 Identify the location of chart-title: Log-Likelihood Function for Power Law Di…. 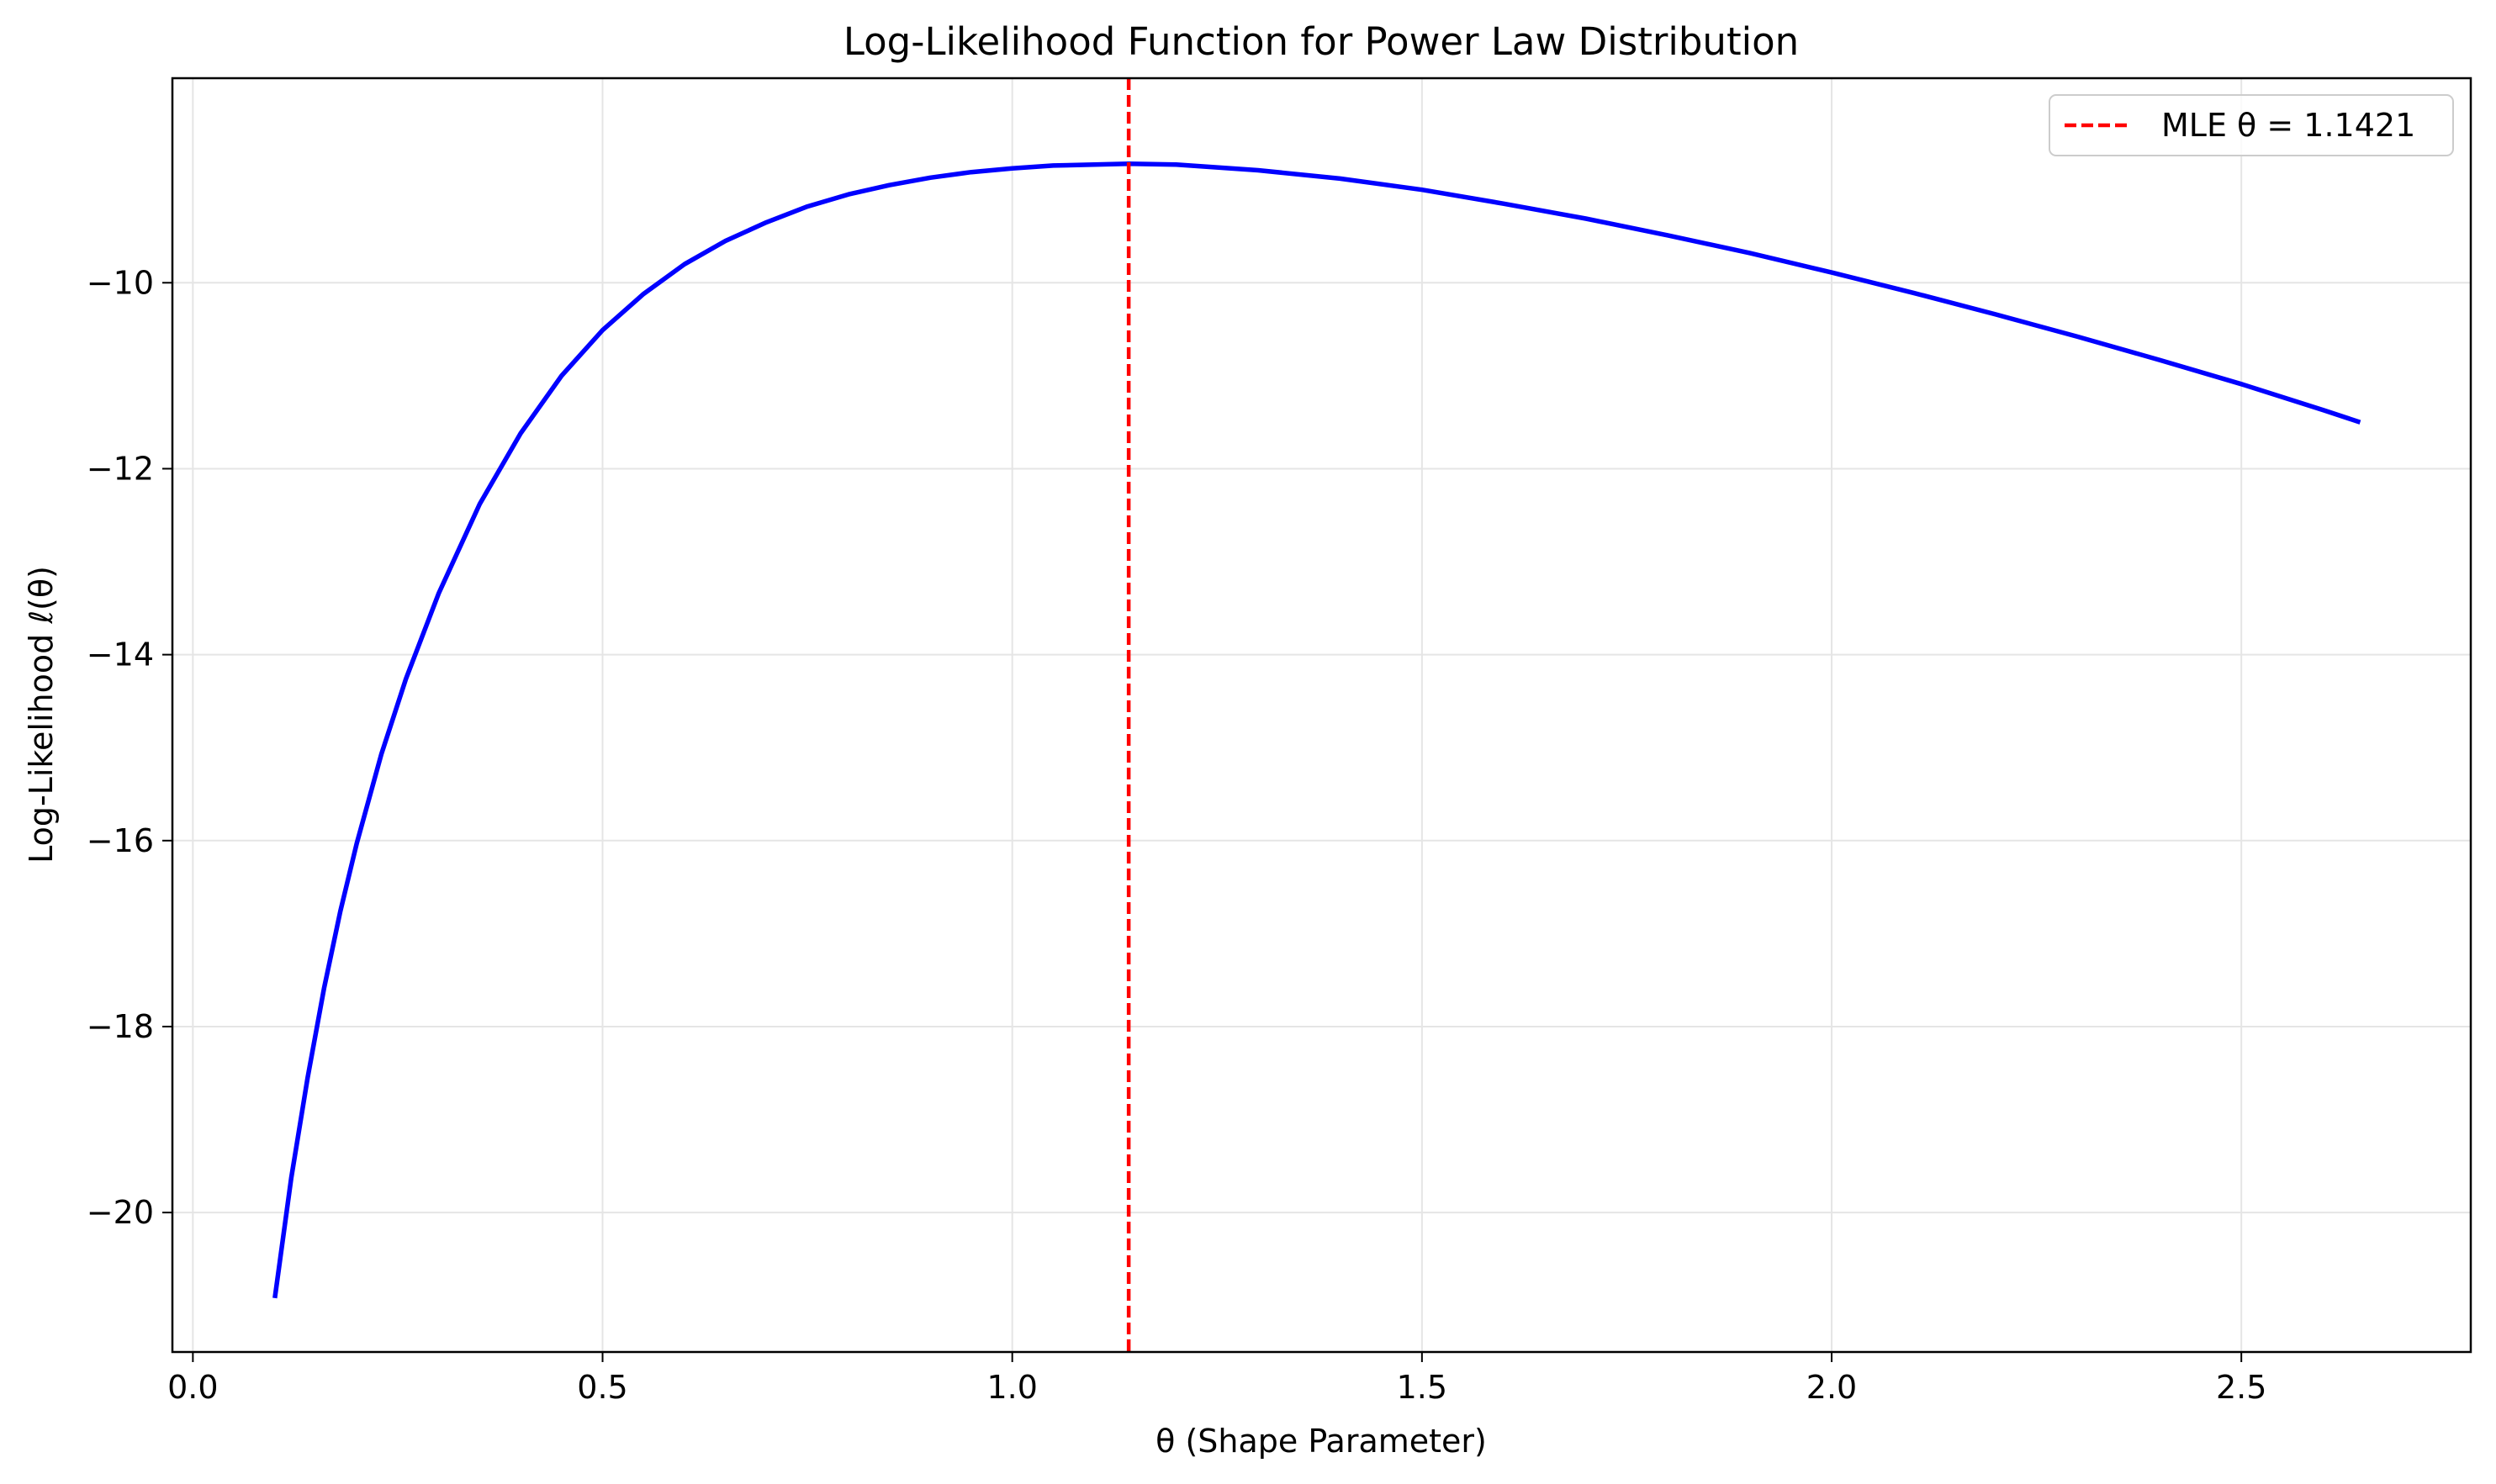
(1321, 41).